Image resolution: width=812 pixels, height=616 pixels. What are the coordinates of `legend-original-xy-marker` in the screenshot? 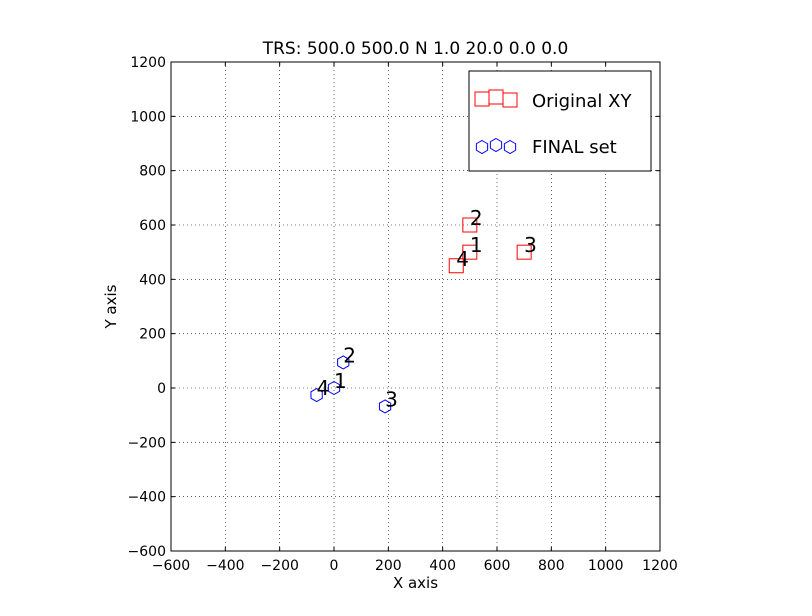 It's located at (510, 100).